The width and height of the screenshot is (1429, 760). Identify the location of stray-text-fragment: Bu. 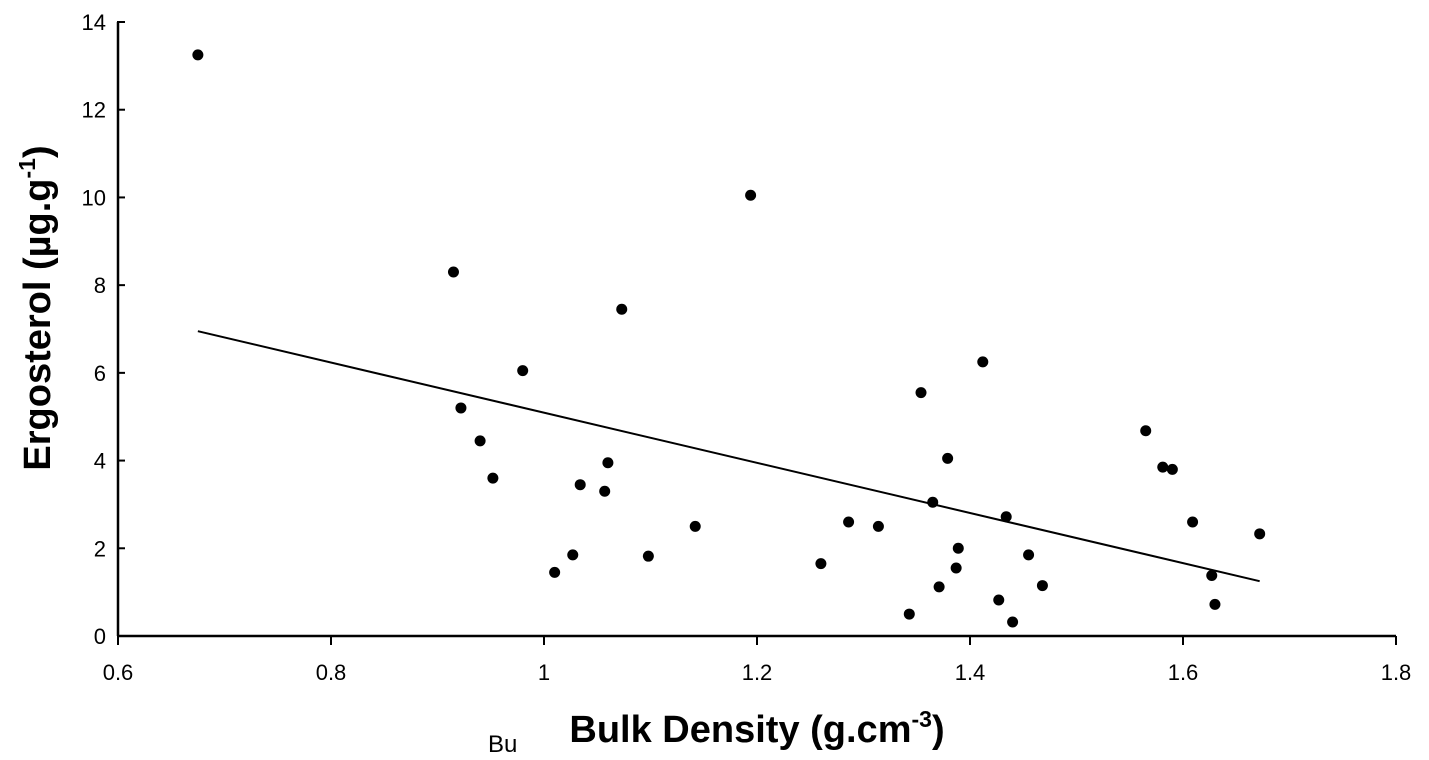
(502, 744).